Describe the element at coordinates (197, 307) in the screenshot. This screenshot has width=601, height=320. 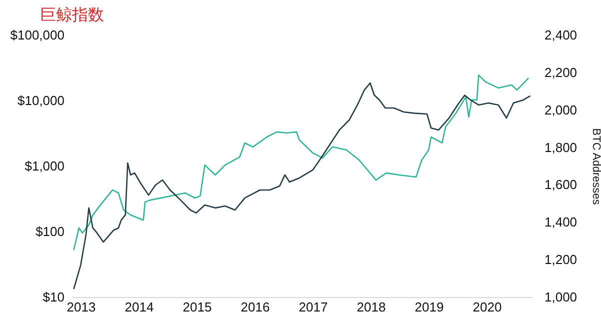
I see `x-tick-label: 2015` at that location.